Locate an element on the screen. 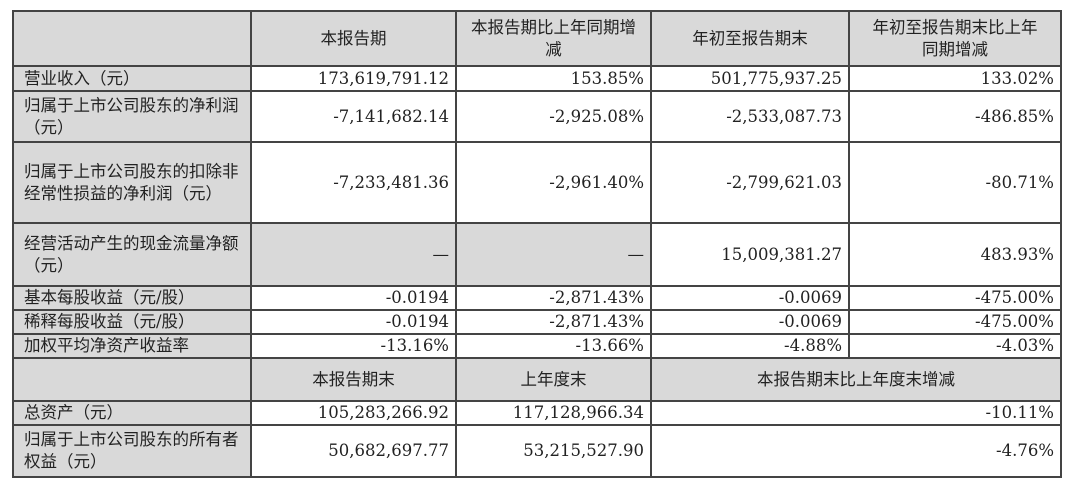 Image resolution: width=1080 pixels, height=489 pixels. cell: -13.16% is located at coordinates (353, 346).